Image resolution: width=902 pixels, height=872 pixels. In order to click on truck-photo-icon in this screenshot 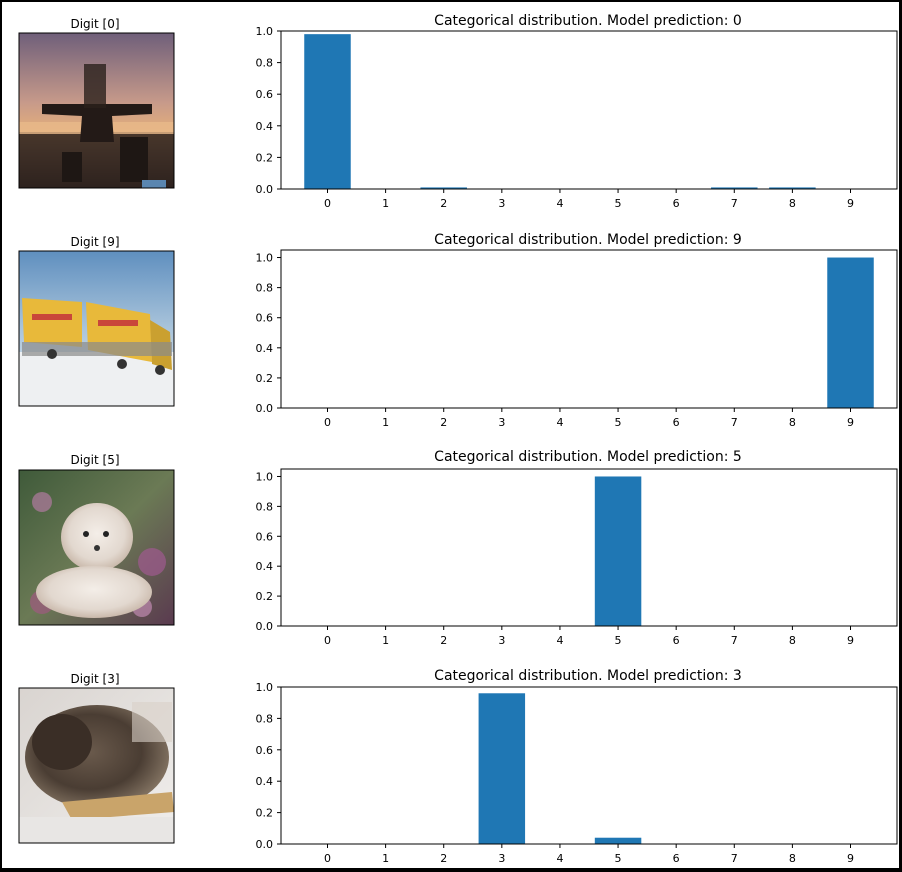, I will do `click(96, 328)`.